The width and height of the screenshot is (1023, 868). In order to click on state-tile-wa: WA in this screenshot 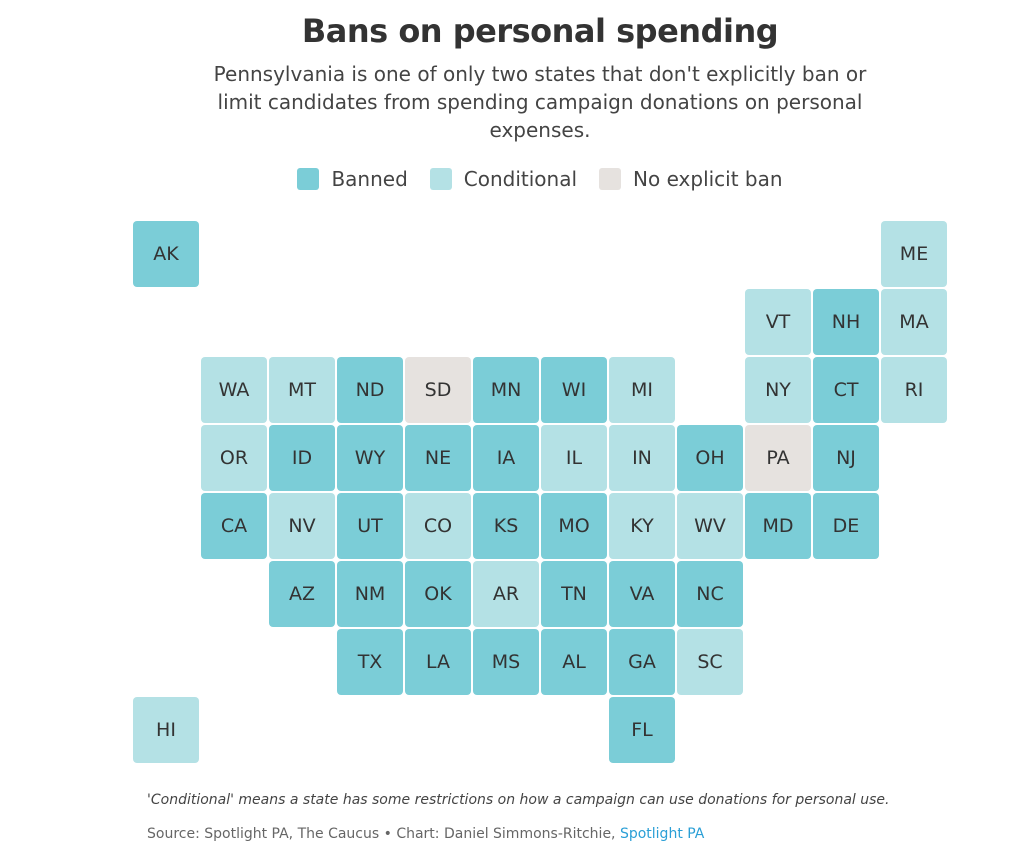, I will do `click(234, 390)`.